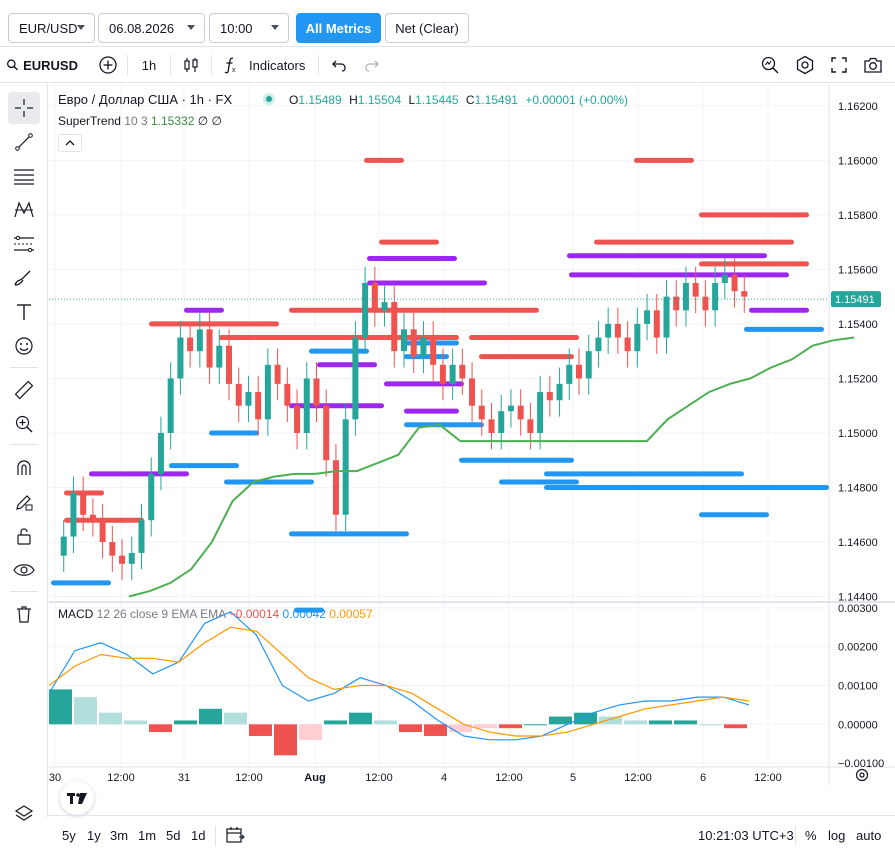  What do you see at coordinates (70, 143) in the screenshot?
I see `collapse-legend-button` at bounding box center [70, 143].